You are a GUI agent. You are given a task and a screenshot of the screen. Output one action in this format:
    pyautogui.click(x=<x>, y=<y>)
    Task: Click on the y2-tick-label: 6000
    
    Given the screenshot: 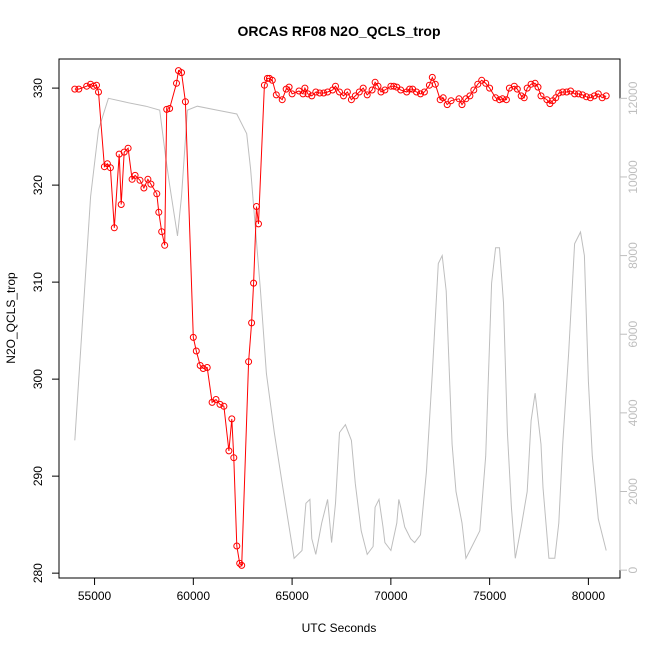 What is the action you would take?
    pyautogui.click(x=633, y=334)
    